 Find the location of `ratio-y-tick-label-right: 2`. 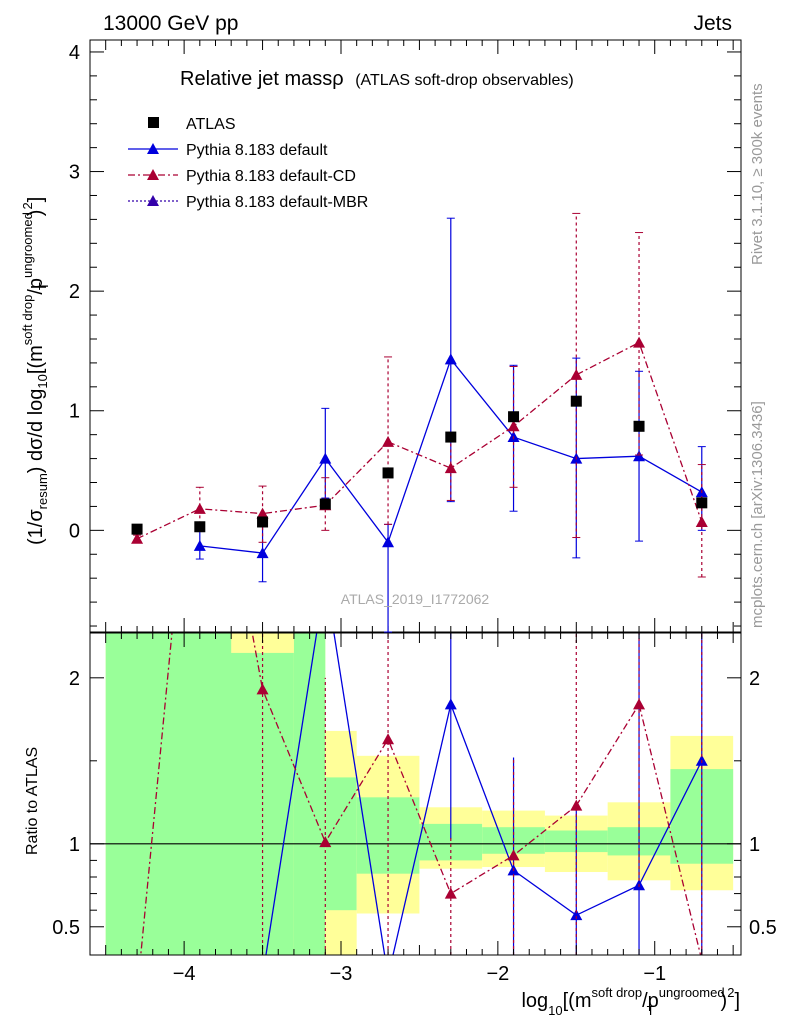

ratio-y-tick-label-right: 2 is located at coordinates (754, 679).